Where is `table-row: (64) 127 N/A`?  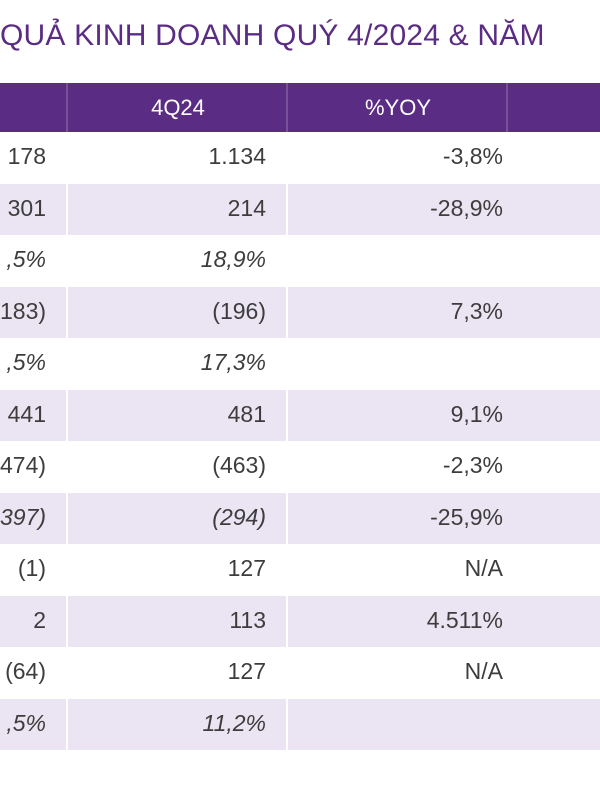 table-row: (64) 127 N/A is located at coordinates (300, 673).